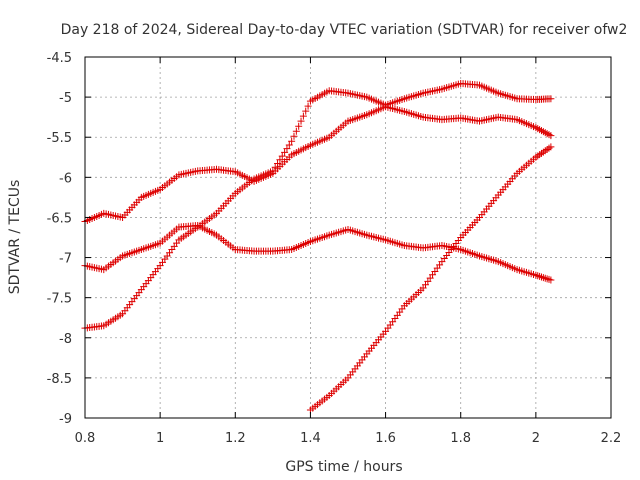 The height and width of the screenshot is (480, 640). I want to click on x-tick-label: 1.4, so click(310, 438).